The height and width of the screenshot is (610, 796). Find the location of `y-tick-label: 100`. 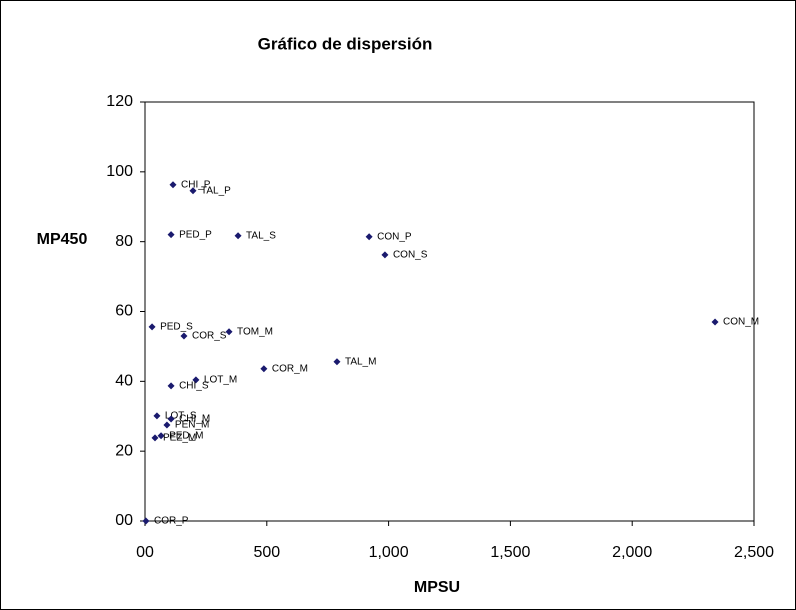

y-tick-label: 100 is located at coordinates (119, 171).